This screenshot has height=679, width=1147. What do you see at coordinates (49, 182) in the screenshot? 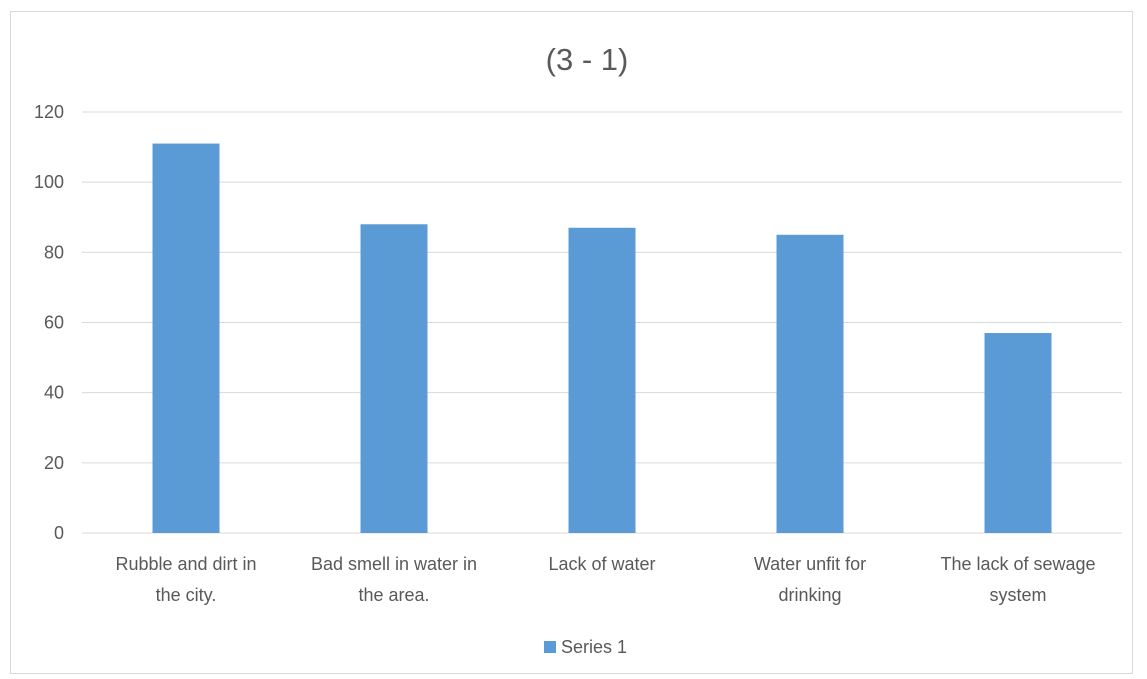
I see `y-tick-label: 100` at bounding box center [49, 182].